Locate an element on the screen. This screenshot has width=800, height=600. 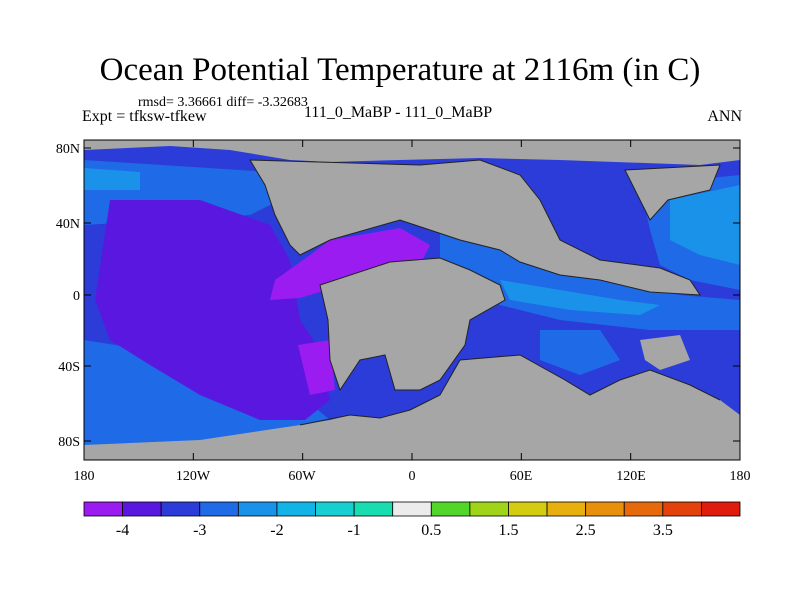
lon-tick-label: 120W is located at coordinates (193, 476).